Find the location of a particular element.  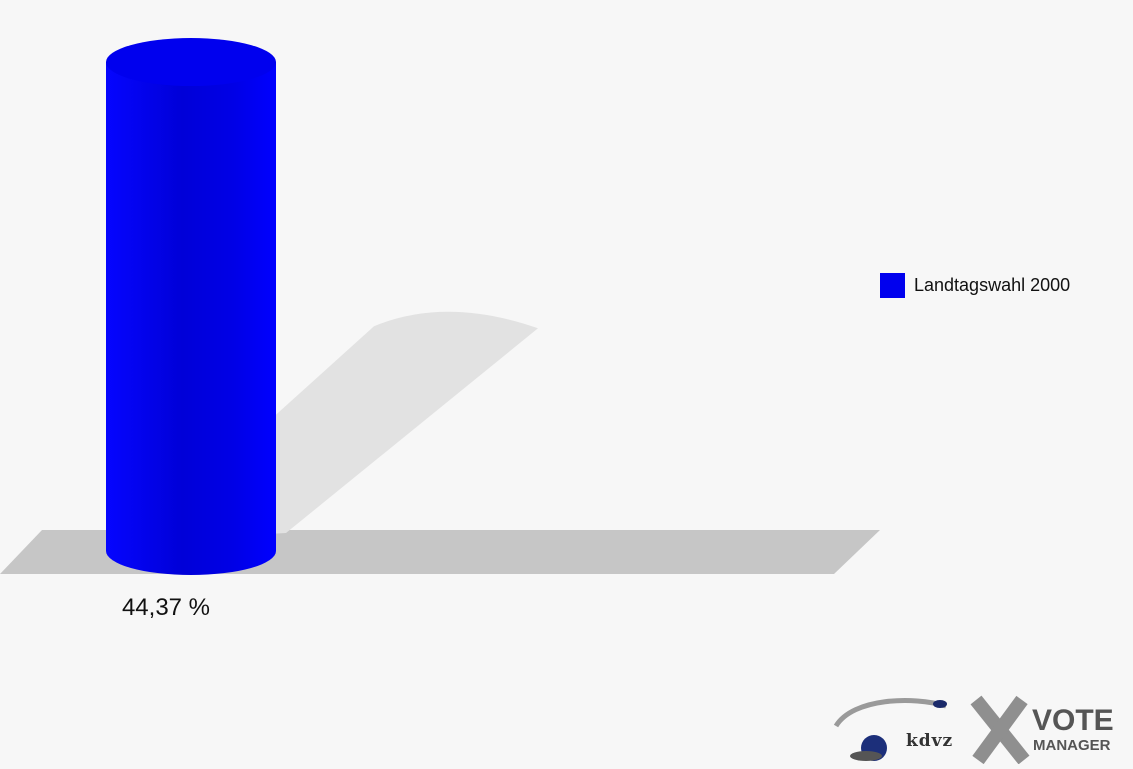

bar-cylinder is located at coordinates (191, 318).